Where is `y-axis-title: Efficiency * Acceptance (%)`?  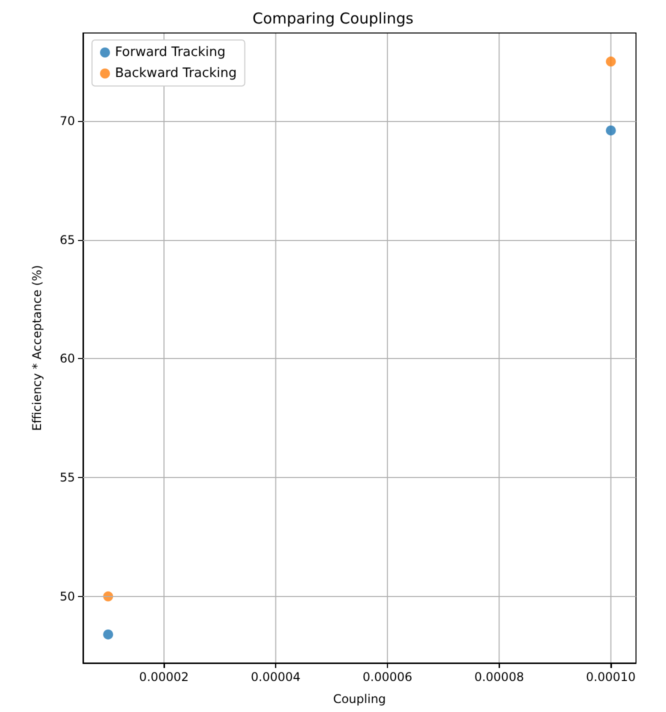
y-axis-title: Efficiency * Acceptance (%) is located at coordinates (37, 348).